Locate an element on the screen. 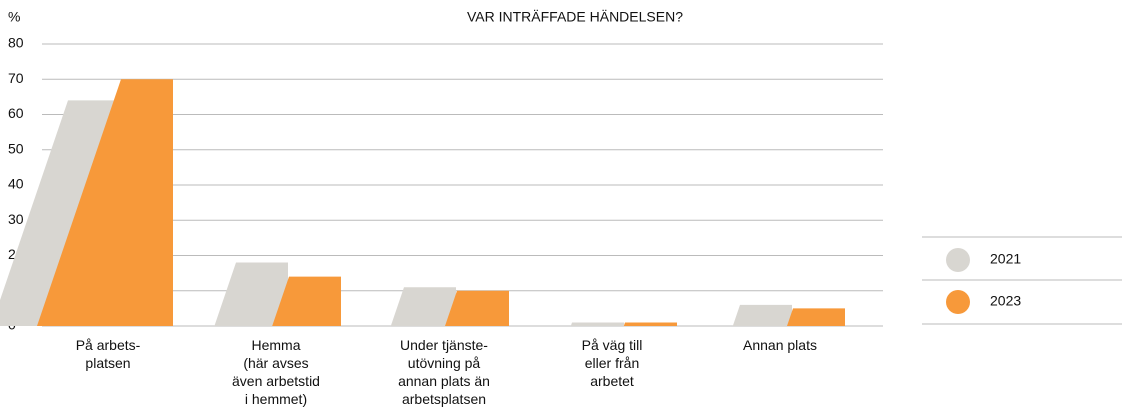 The height and width of the screenshot is (416, 1122). chart-title: VAR INTRÄFFADE HÄNDELSEN? is located at coordinates (575, 17).